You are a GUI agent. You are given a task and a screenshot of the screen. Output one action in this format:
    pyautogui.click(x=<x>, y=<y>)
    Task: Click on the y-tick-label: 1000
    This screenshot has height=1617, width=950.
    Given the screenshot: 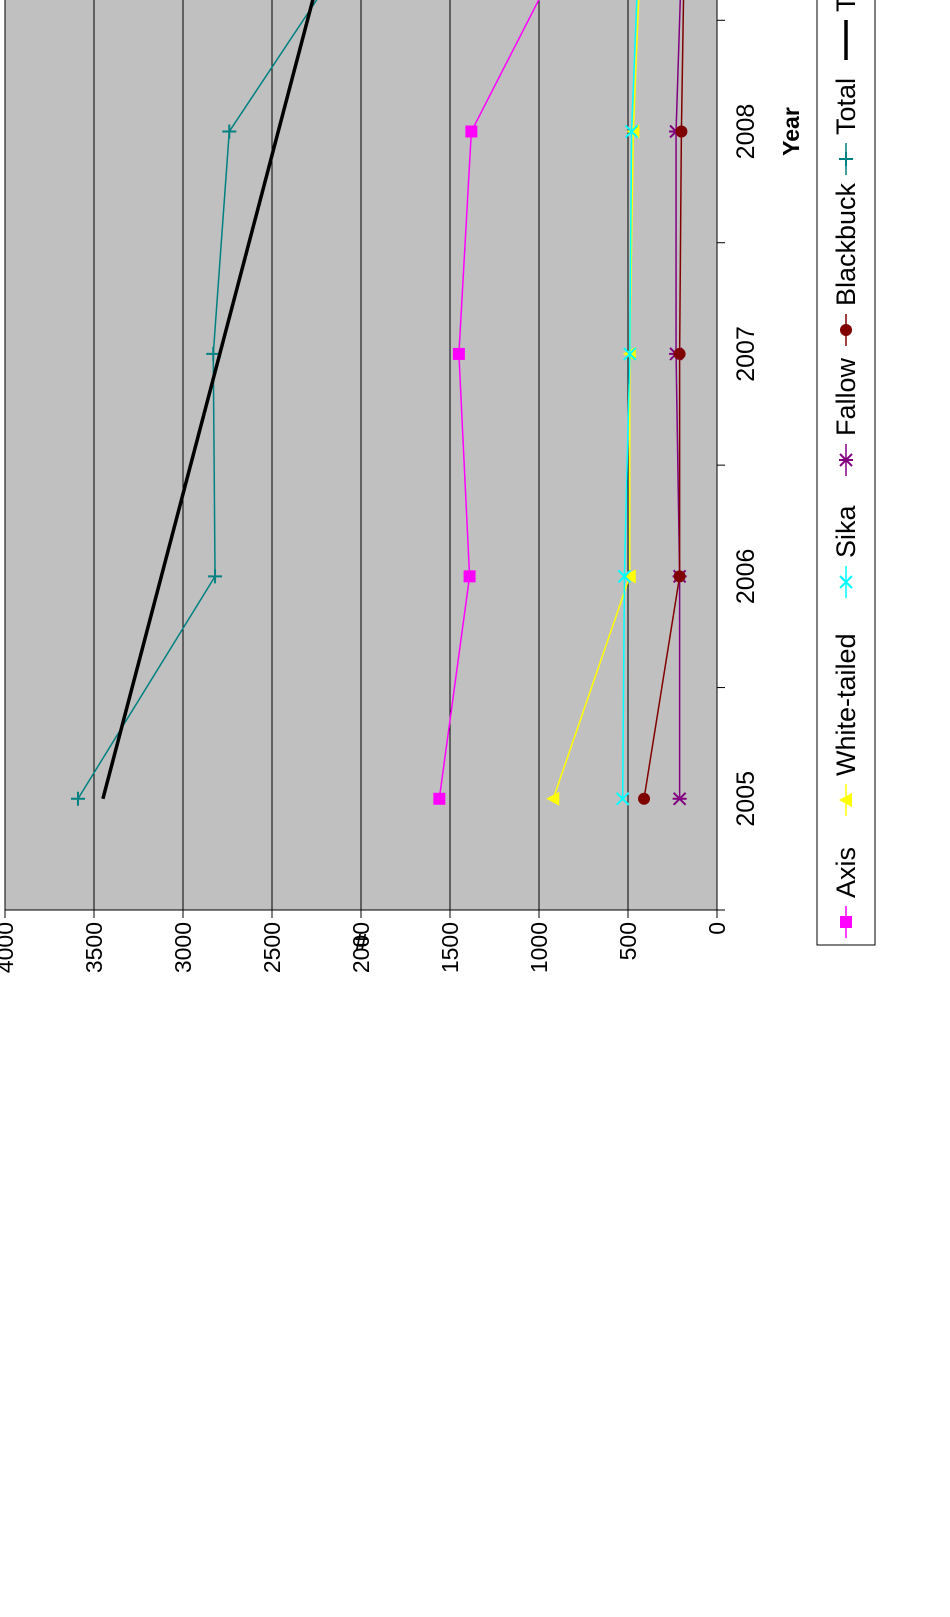 What is the action you would take?
    pyautogui.click(x=539, y=947)
    